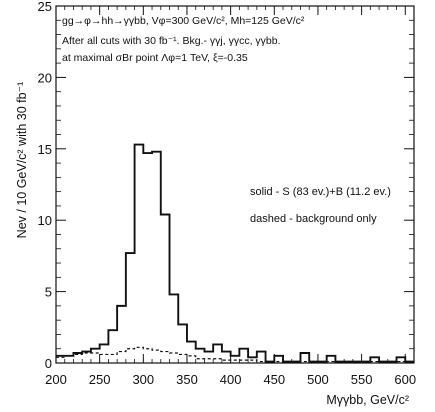  What do you see at coordinates (45, 77) in the screenshot?
I see `y-tick-label: 20` at bounding box center [45, 77].